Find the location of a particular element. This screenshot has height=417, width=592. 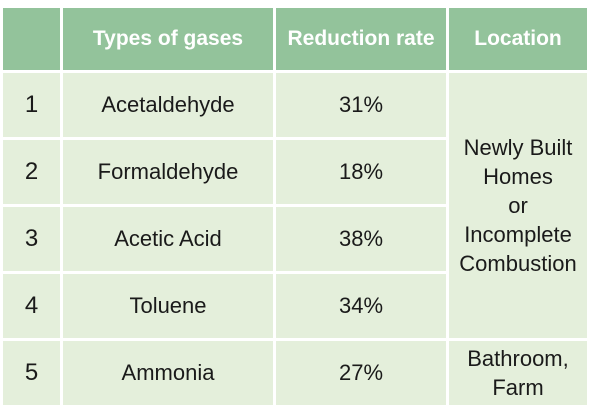

location-line: Bathroom, is located at coordinates (518, 358).